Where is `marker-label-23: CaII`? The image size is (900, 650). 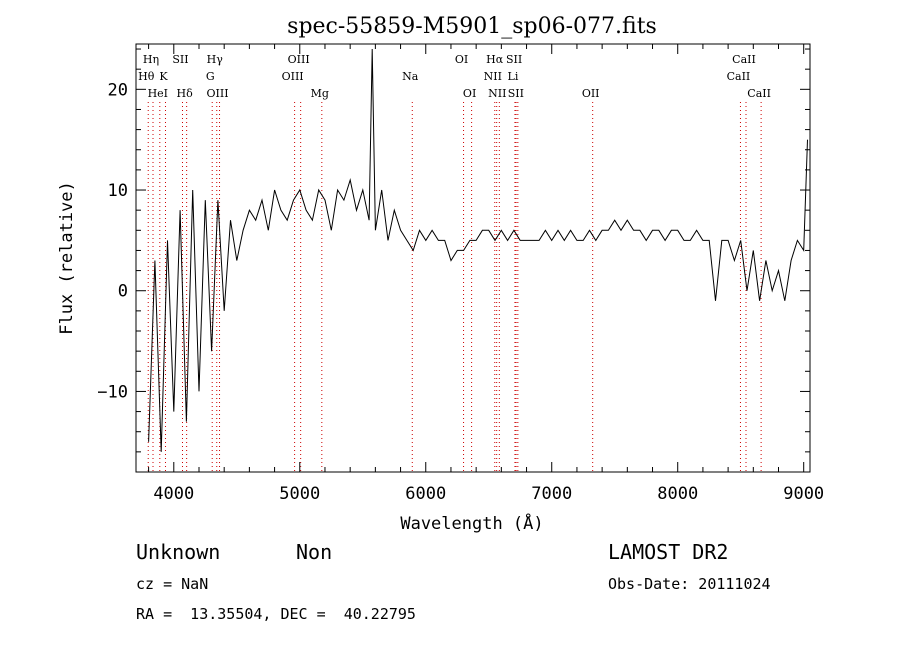
marker-label-23: CaII is located at coordinates (739, 76).